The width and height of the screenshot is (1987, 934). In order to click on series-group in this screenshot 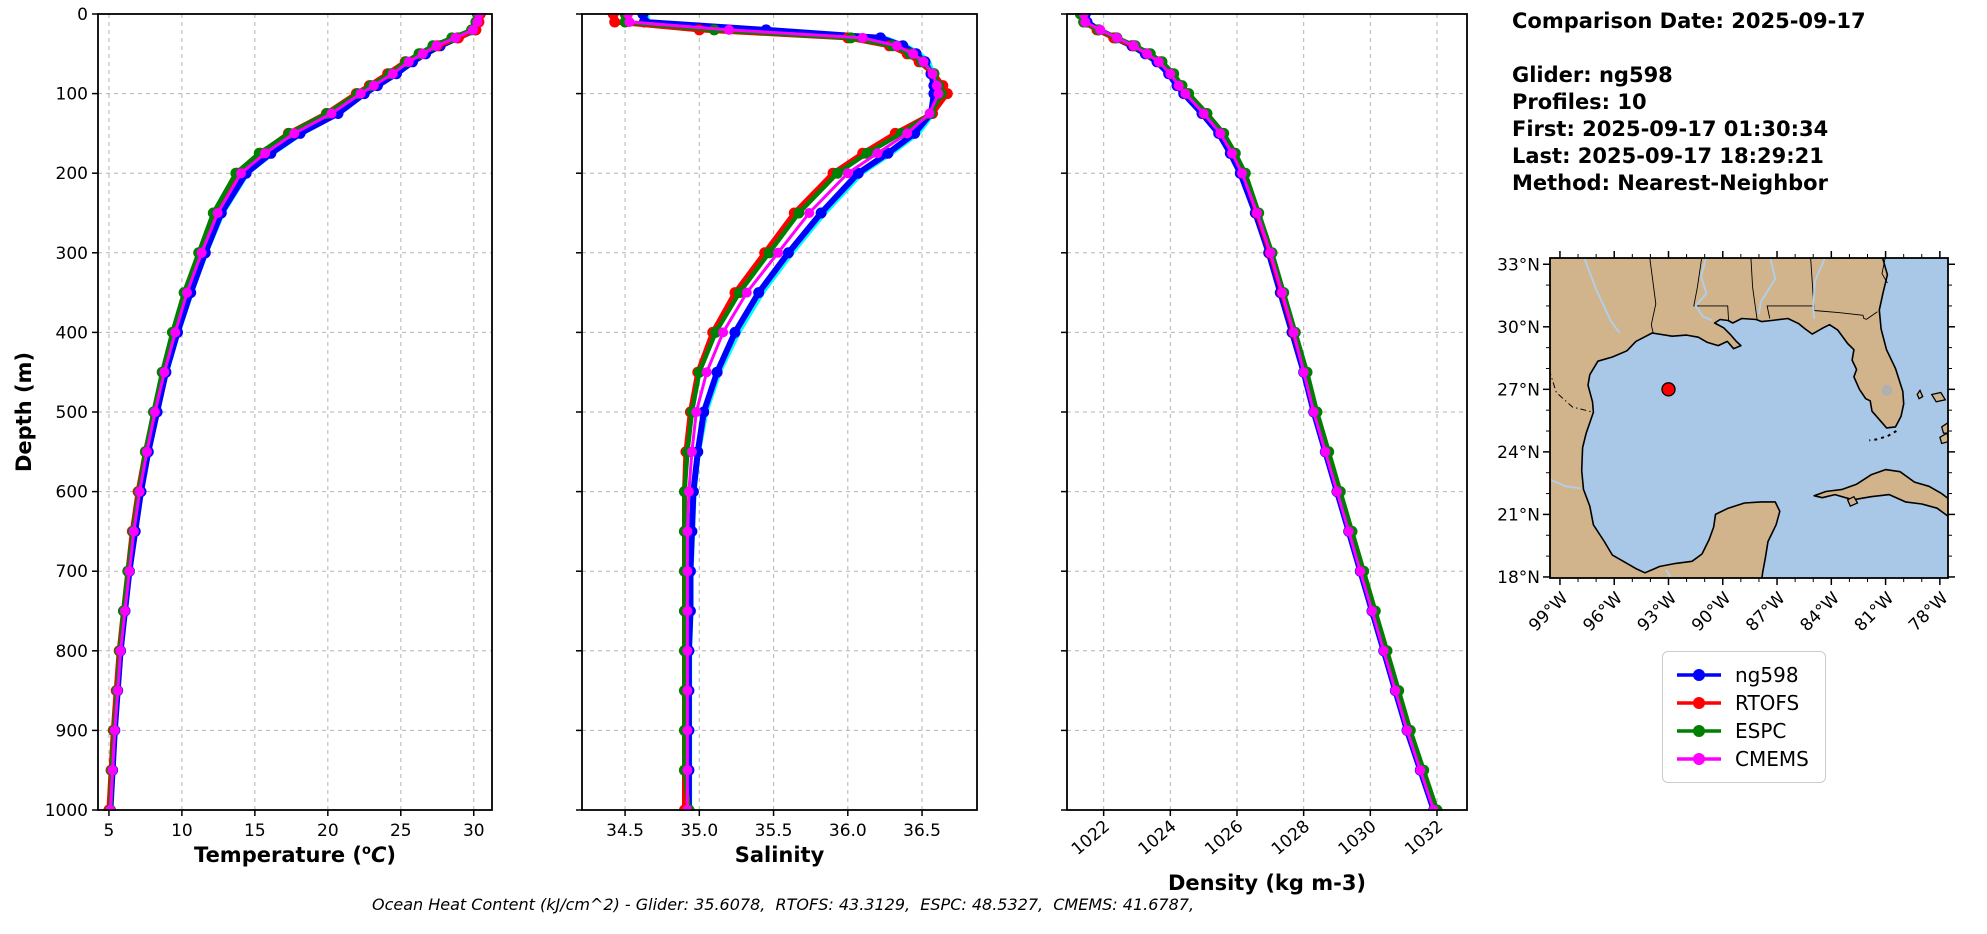, I will do `click(780, 412)`.